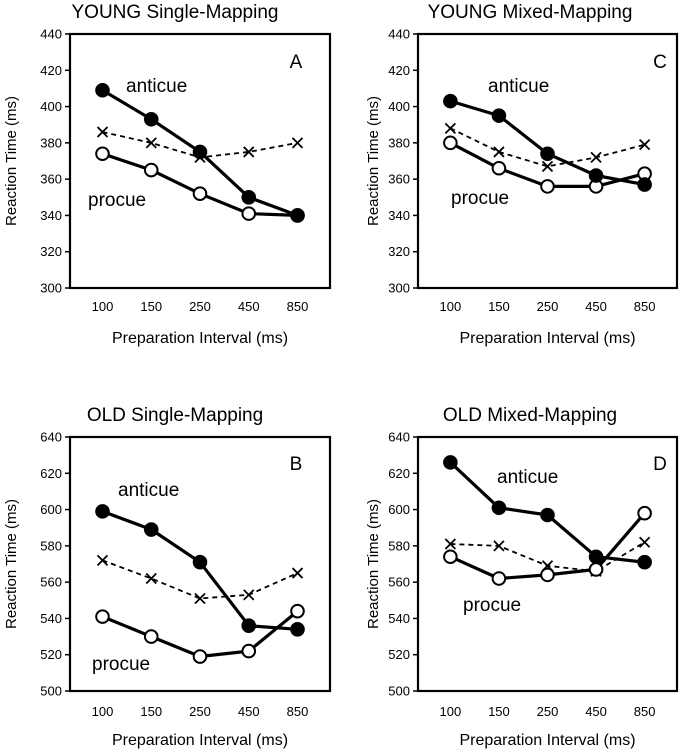  I want to click on y-tick-label: 520, so click(51, 654).